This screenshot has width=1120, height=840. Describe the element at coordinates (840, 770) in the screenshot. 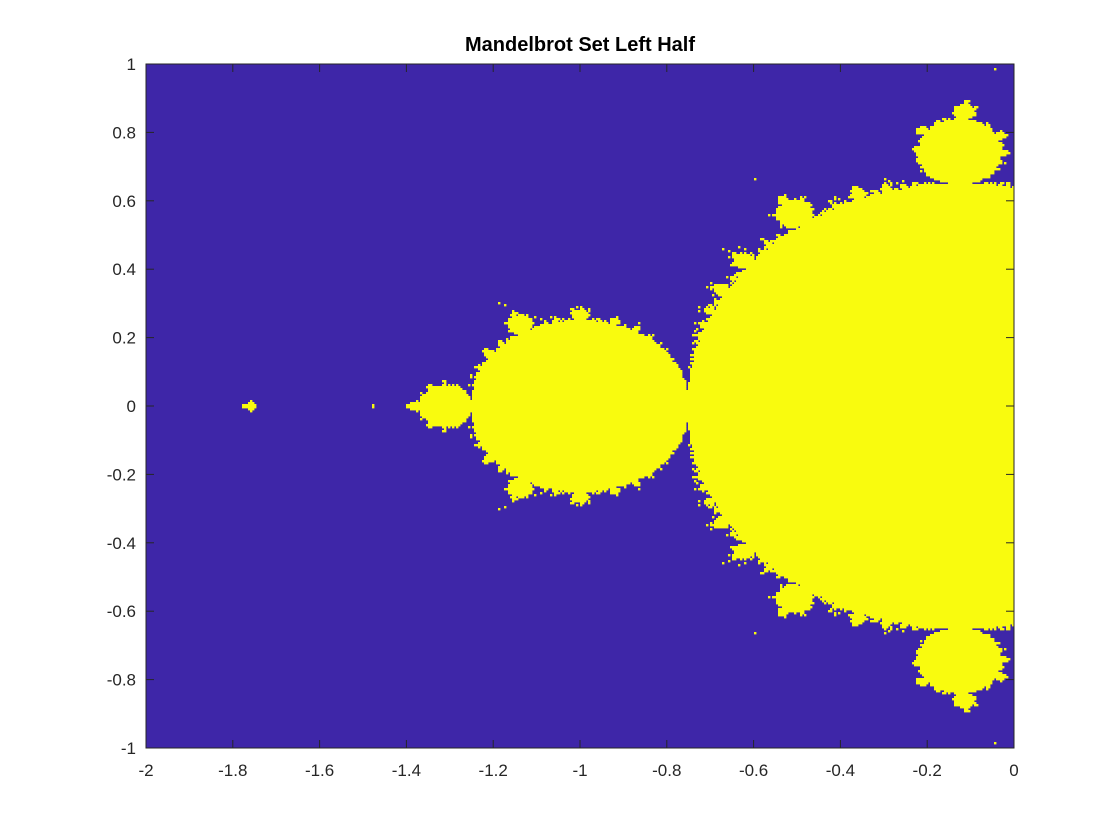

I see `x-tick-label: -0.4` at that location.